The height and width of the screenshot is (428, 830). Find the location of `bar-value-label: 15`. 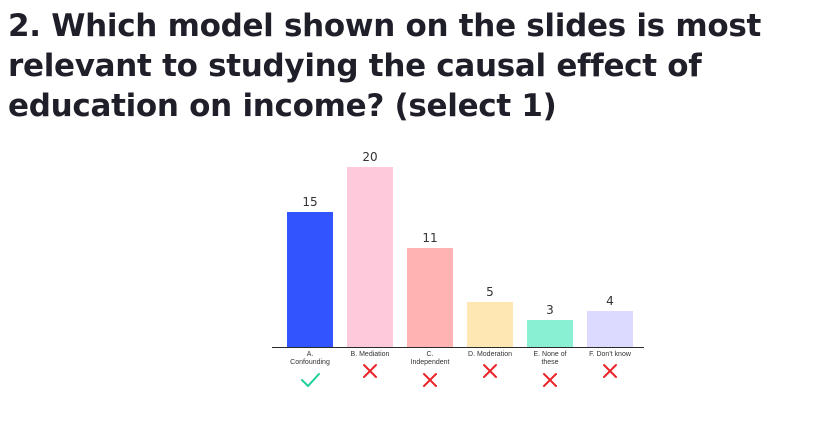

bar-value-label: 15 is located at coordinates (309, 202).